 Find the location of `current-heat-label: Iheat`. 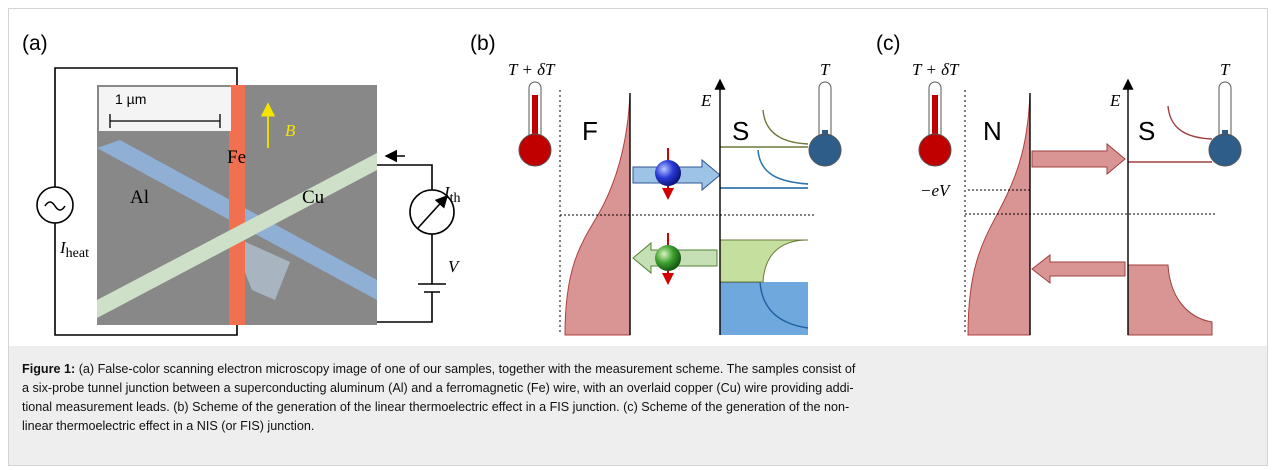

current-heat-label: Iheat is located at coordinates (74, 249).